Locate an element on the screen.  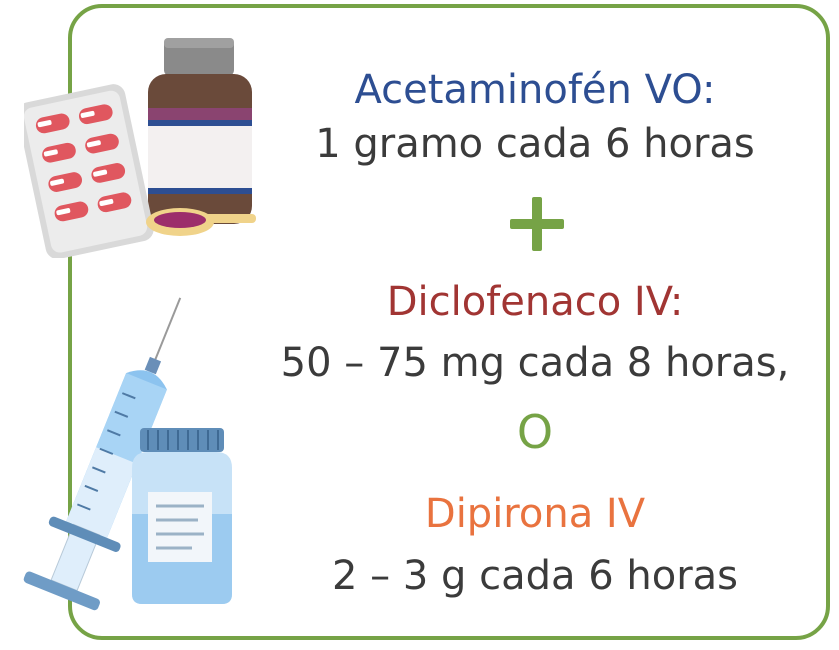
vial-icon is located at coordinates (182, 516).